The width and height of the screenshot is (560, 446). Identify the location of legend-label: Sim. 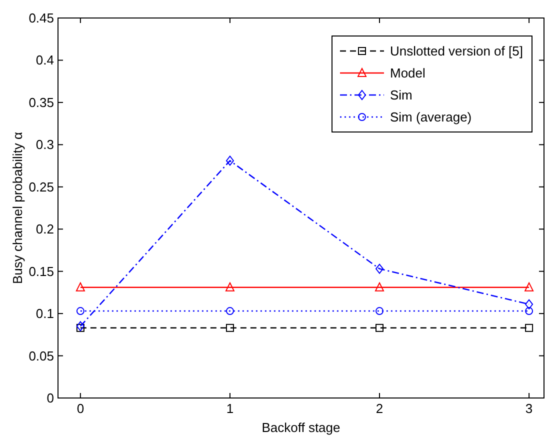
(401, 95).